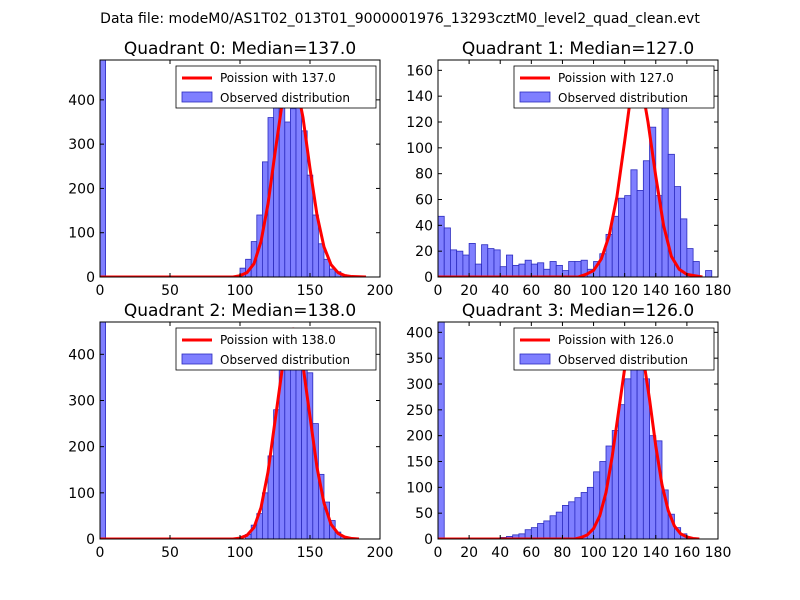 The width and height of the screenshot is (800, 600). I want to click on x-tick-label: 60, so click(531, 553).